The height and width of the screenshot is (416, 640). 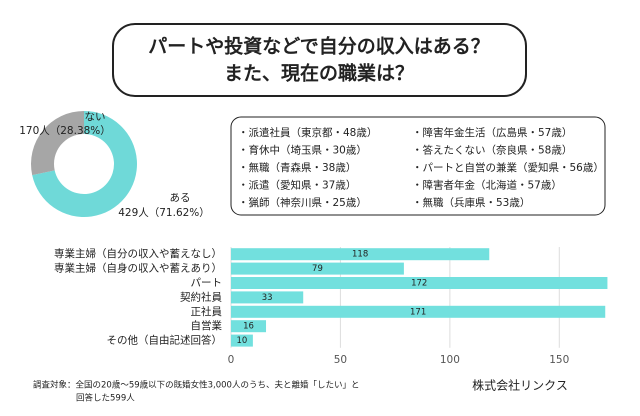 What do you see at coordinates (307, 132) in the screenshot?
I see `info-item: ・派遣社員（東京都・48歳）` at bounding box center [307, 132].